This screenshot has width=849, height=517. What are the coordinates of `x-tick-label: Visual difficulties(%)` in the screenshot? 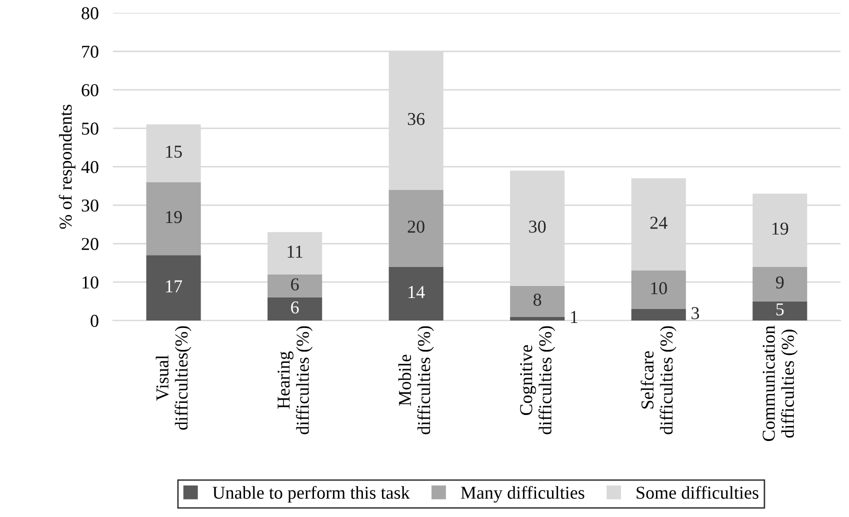 It's located at (174, 378).